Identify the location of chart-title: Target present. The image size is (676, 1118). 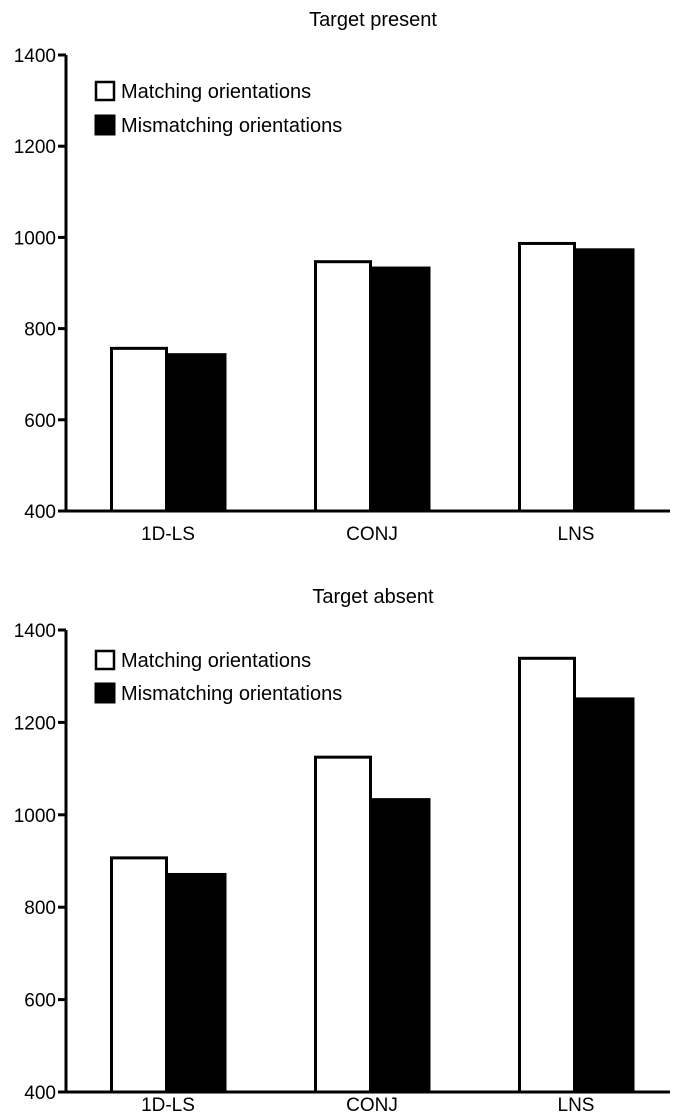
(373, 20).